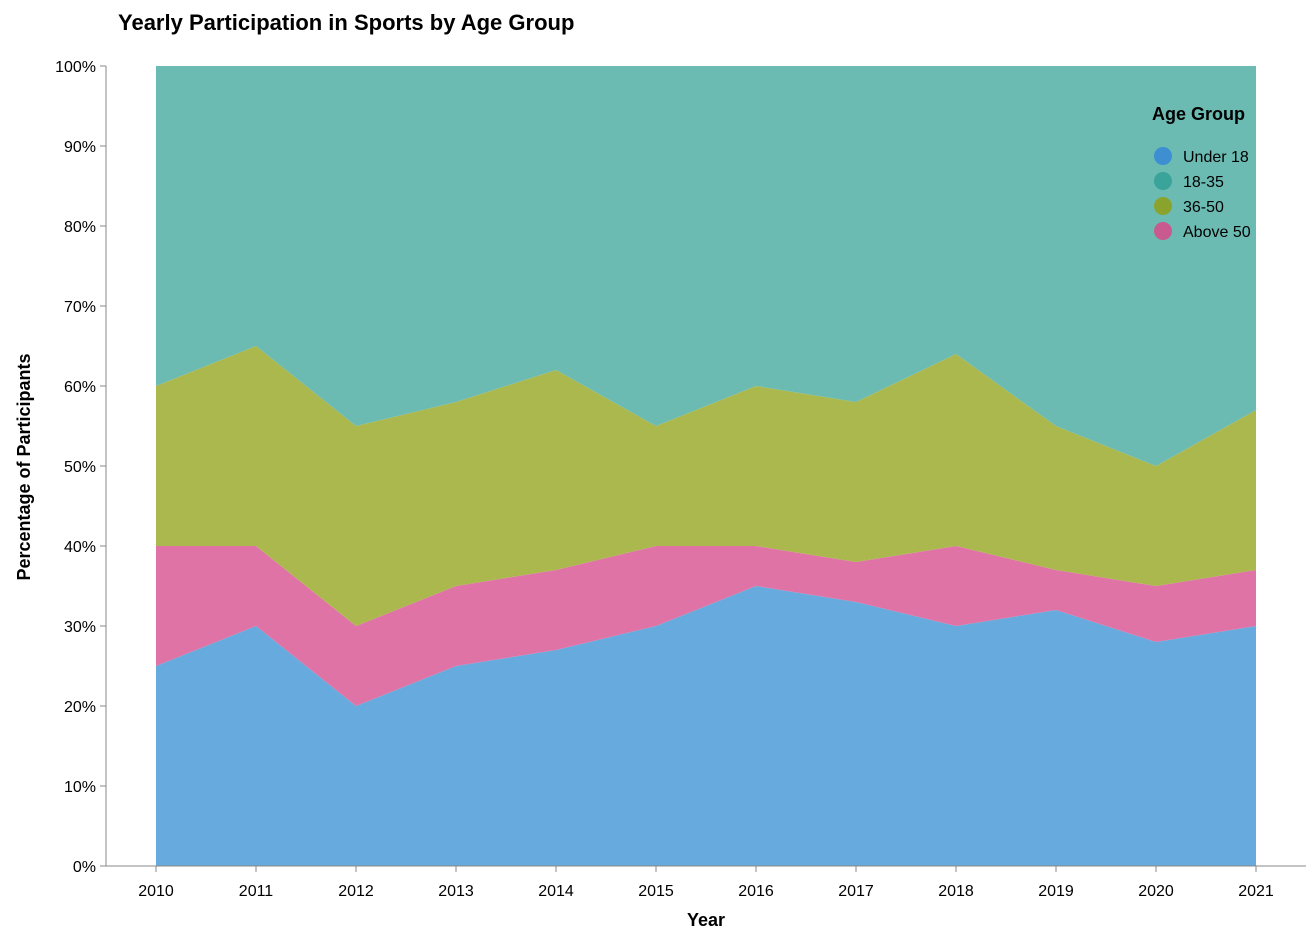  I want to click on legend-label-above-50: Above 50, so click(1217, 232).